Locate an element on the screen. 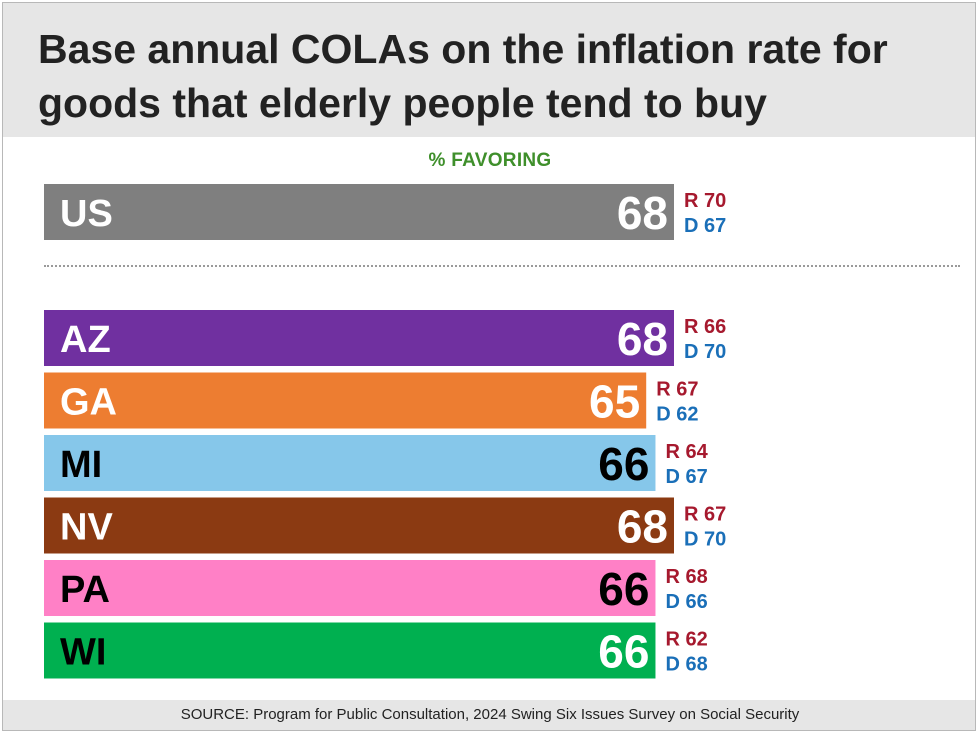 The width and height of the screenshot is (980, 735). chart-subtitle: % FAVORING is located at coordinates (490, 160).